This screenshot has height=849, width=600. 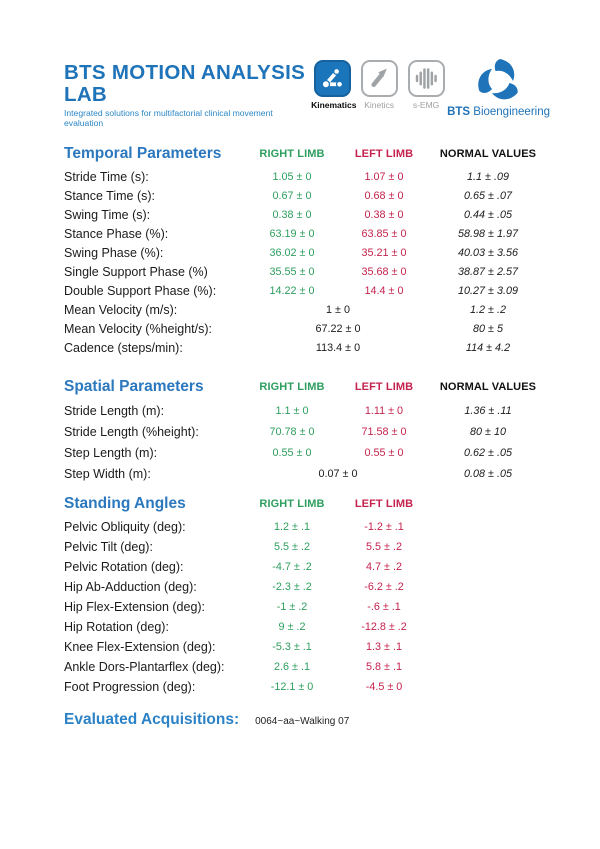 I want to click on value-left-limb: 1.3 ± .1, so click(x=384, y=647).